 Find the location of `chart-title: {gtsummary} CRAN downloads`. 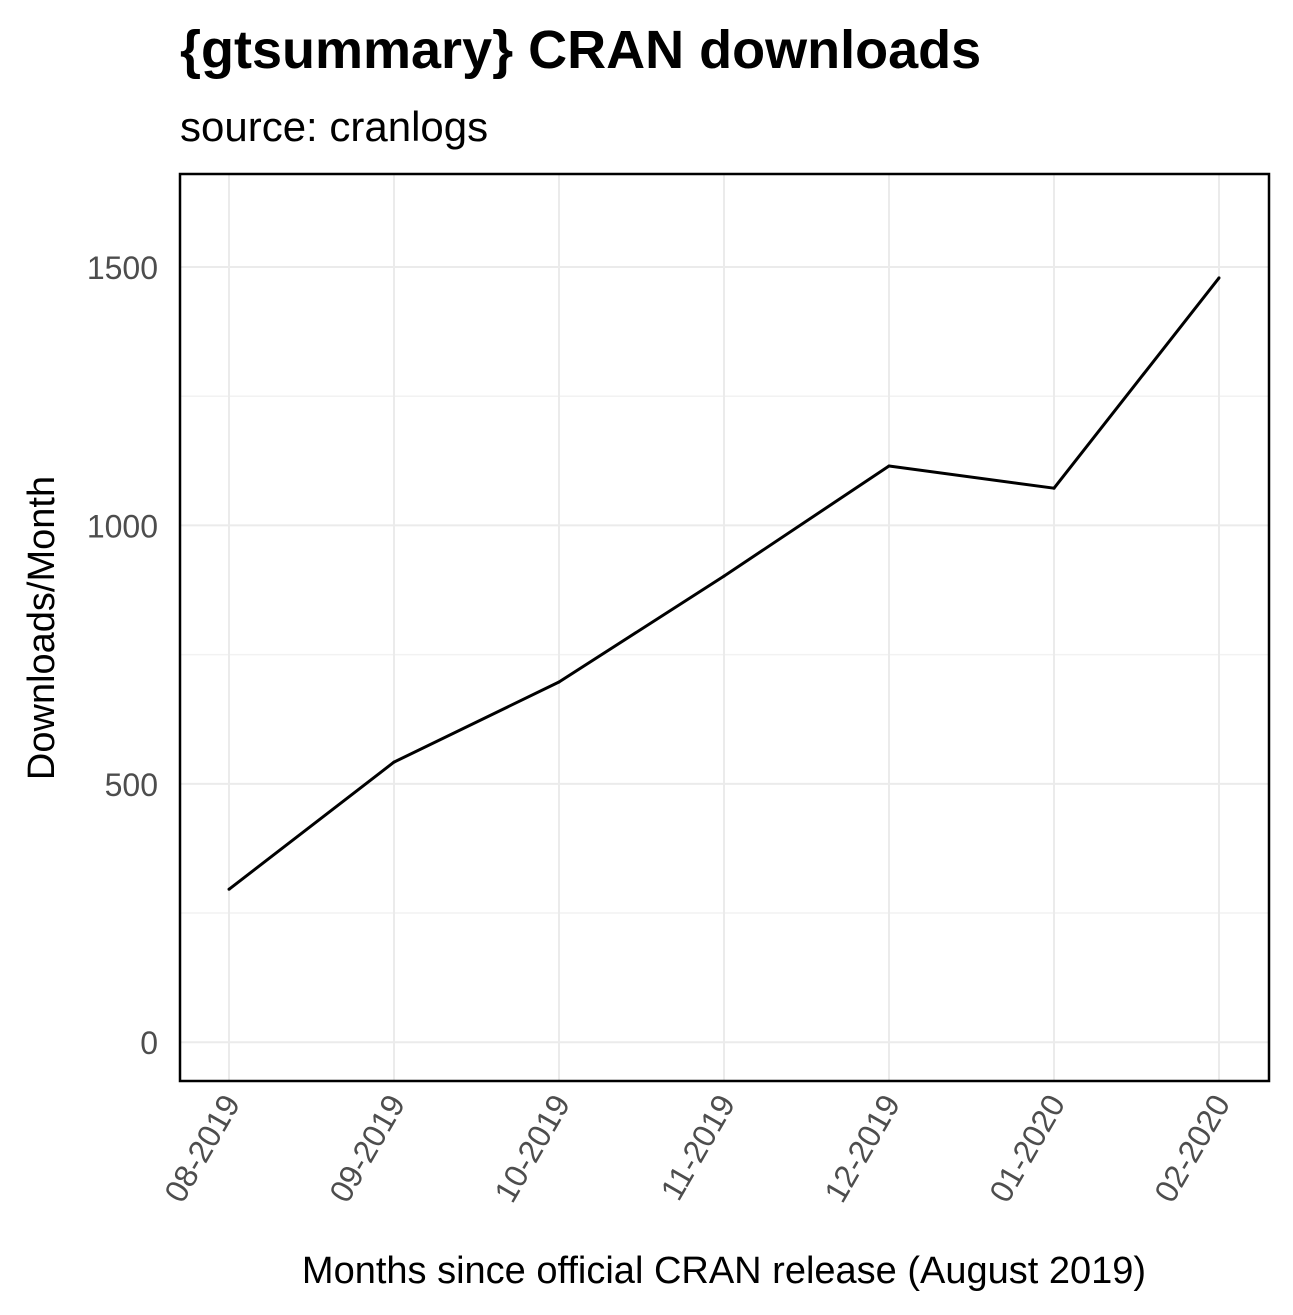

chart-title: {gtsummary} CRAN downloads is located at coordinates (580, 50).